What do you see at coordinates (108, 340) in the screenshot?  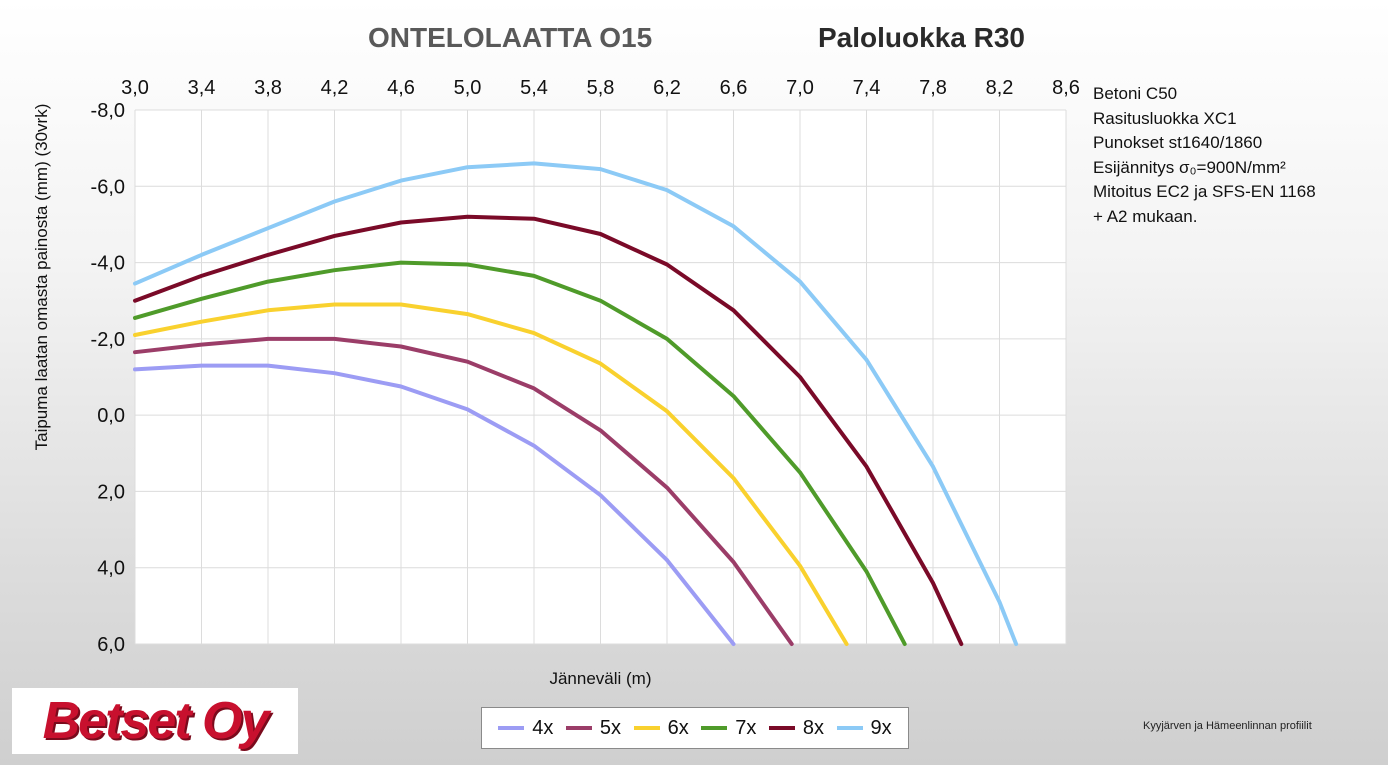 I see `y-tick-label: -2,0` at bounding box center [108, 340].